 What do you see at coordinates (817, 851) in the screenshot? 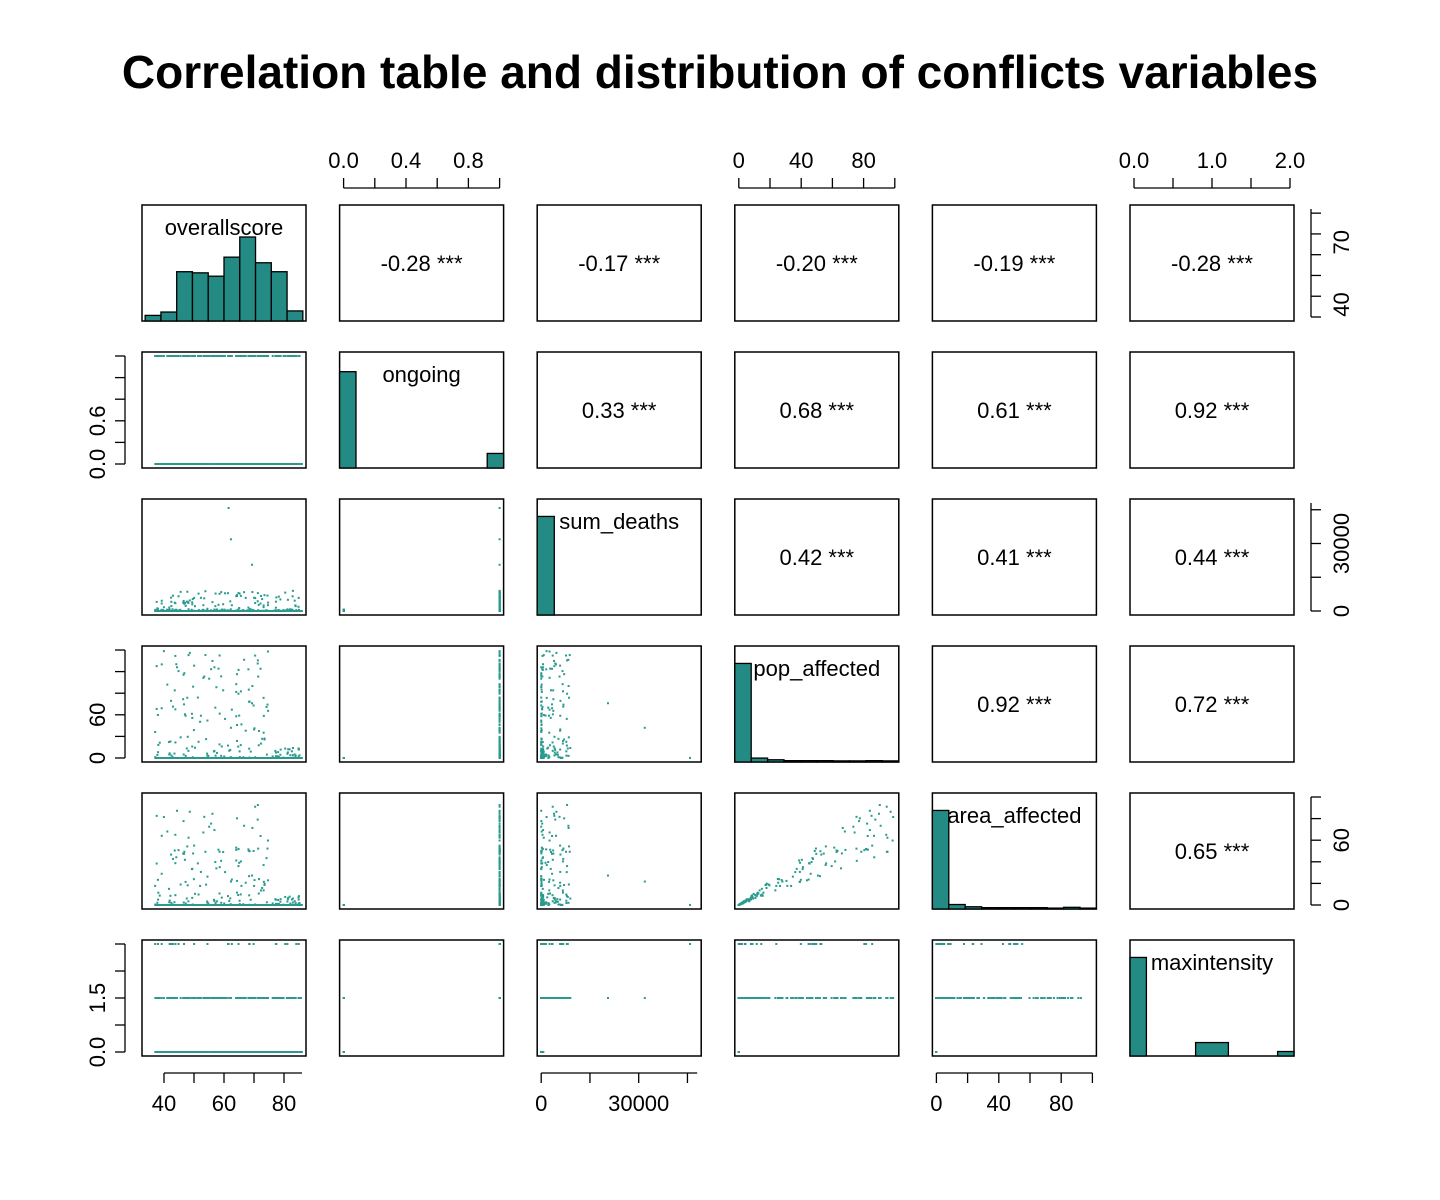
I see `panel-area_affected-pop_affected` at bounding box center [817, 851].